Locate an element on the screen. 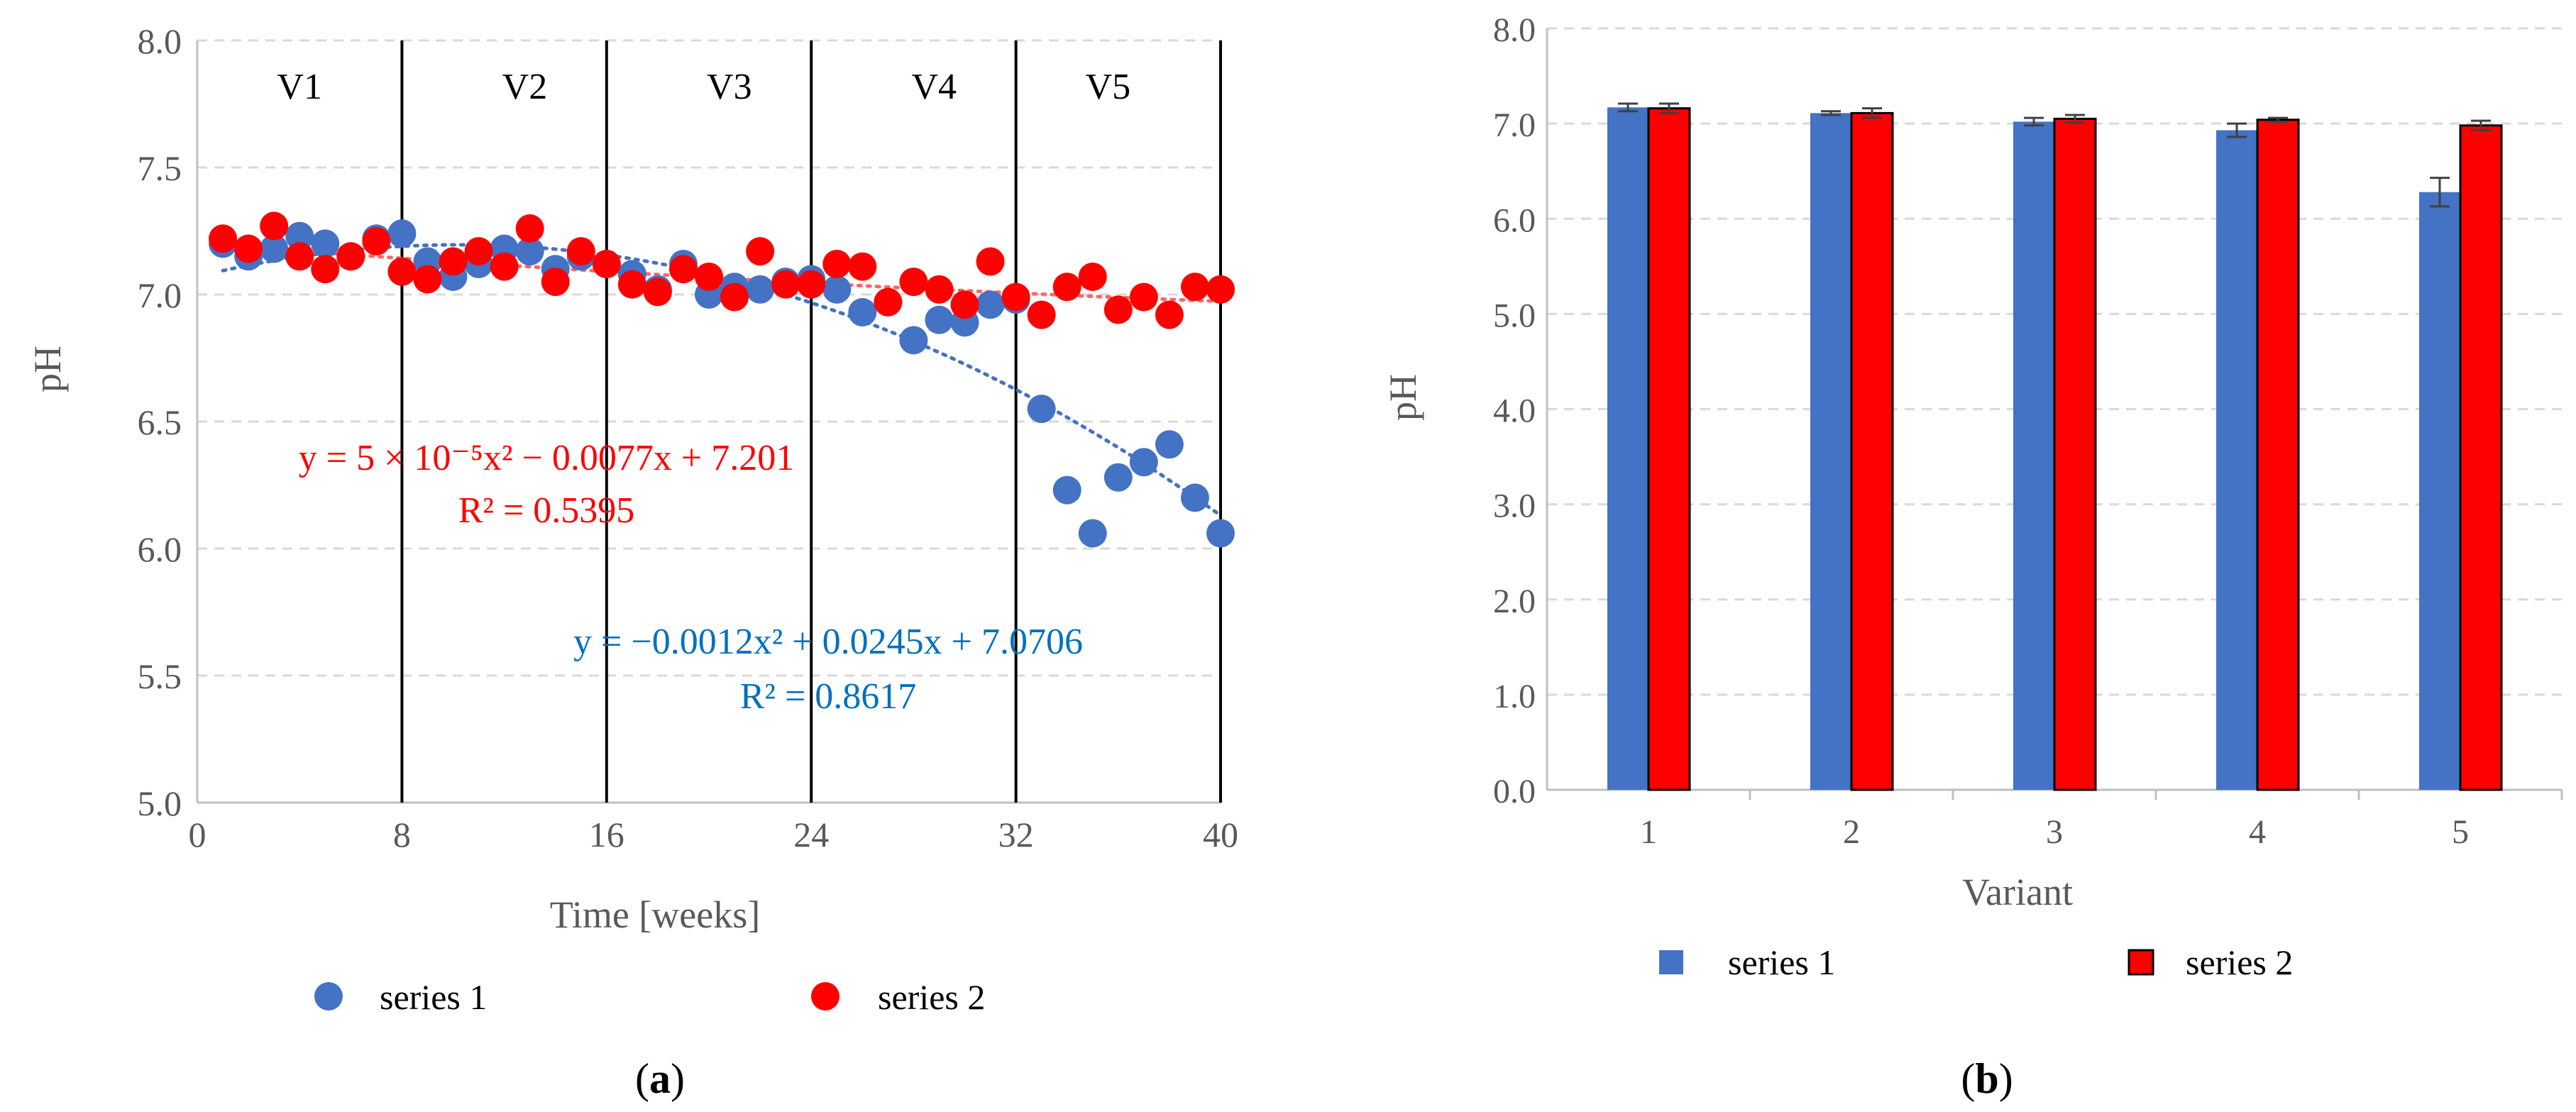 The height and width of the screenshot is (1112, 2576). r-squared-series-2: R² = 0.5395 is located at coordinates (546, 510).